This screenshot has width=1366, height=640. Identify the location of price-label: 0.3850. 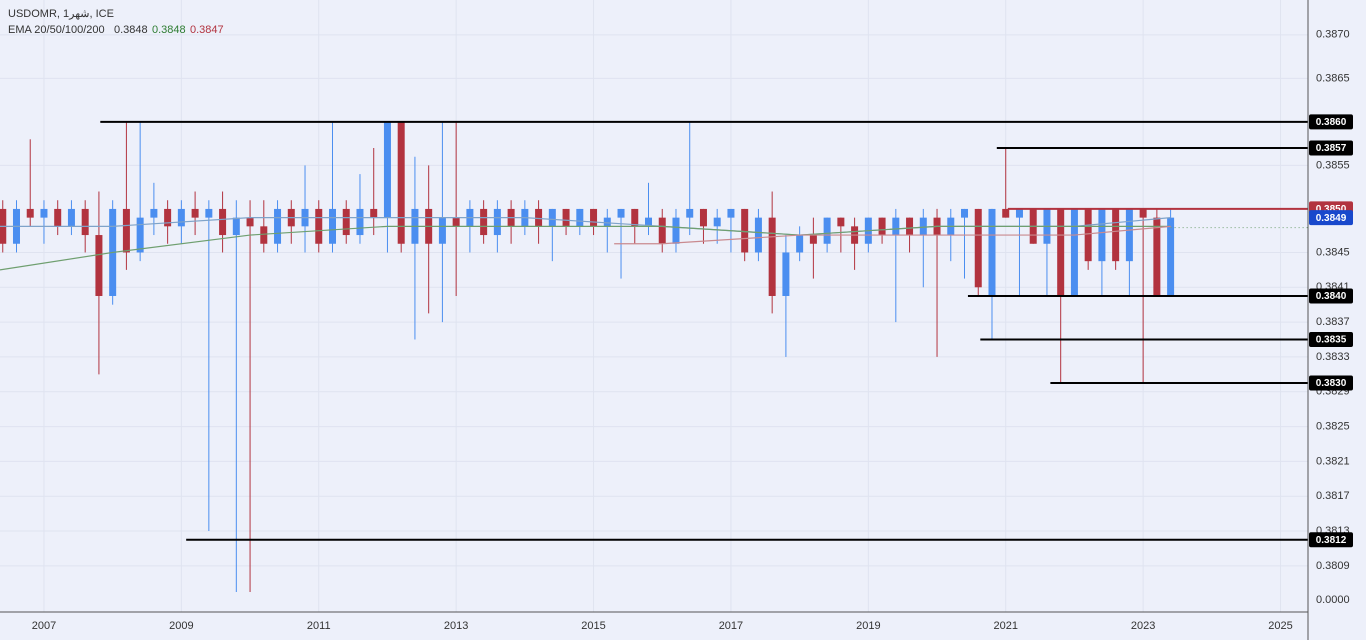
(1331, 209).